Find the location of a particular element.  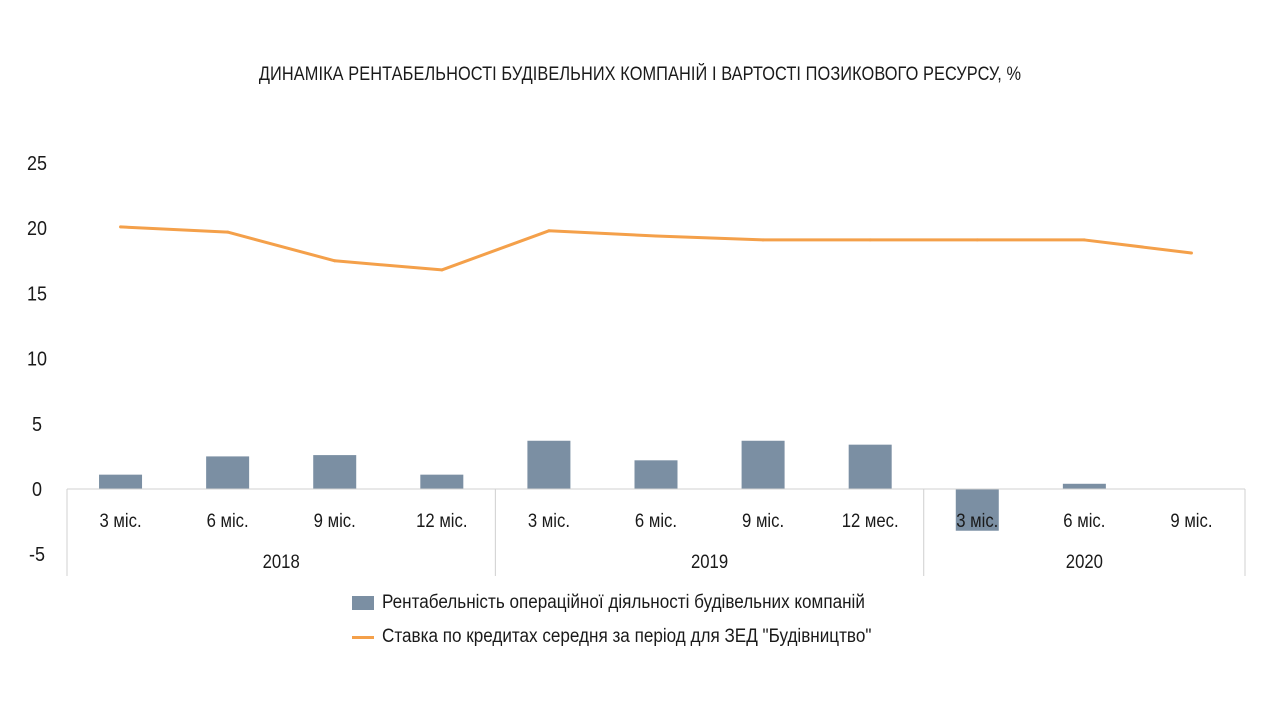

y-tick-label: -5 is located at coordinates (37, 555).